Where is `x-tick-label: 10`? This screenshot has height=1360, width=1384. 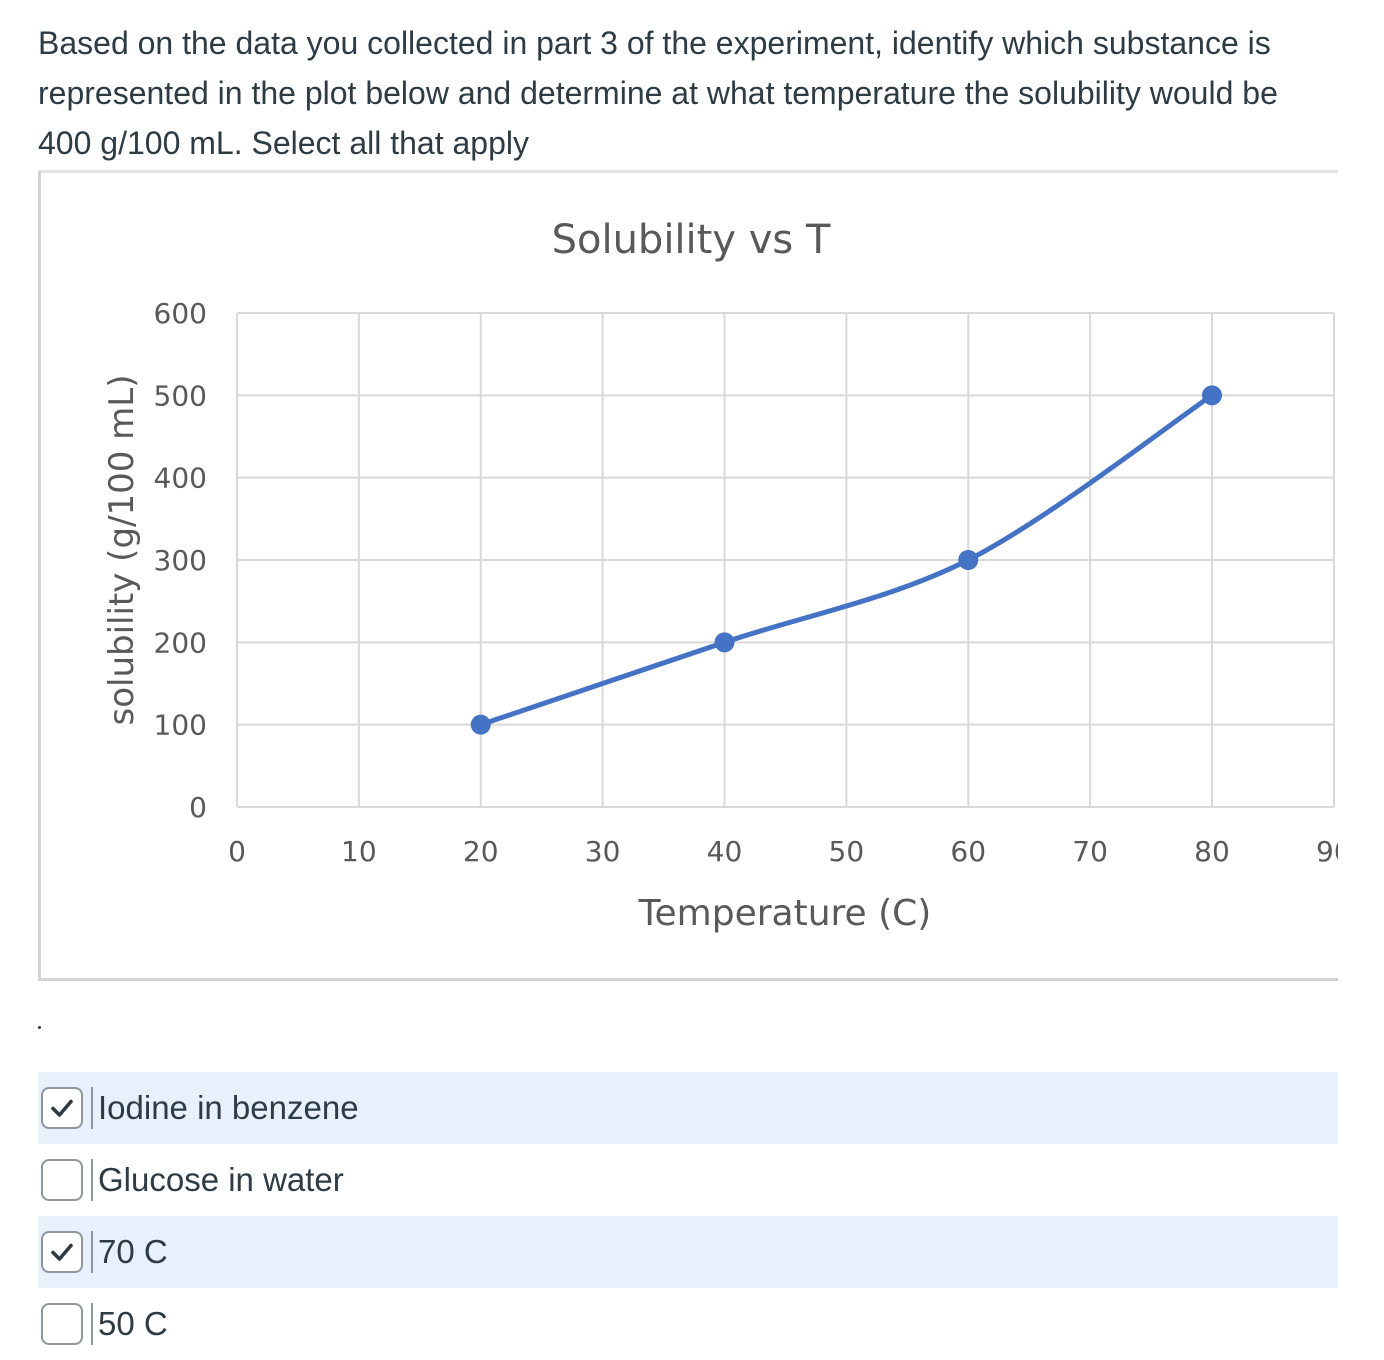 x-tick-label: 10 is located at coordinates (359, 851).